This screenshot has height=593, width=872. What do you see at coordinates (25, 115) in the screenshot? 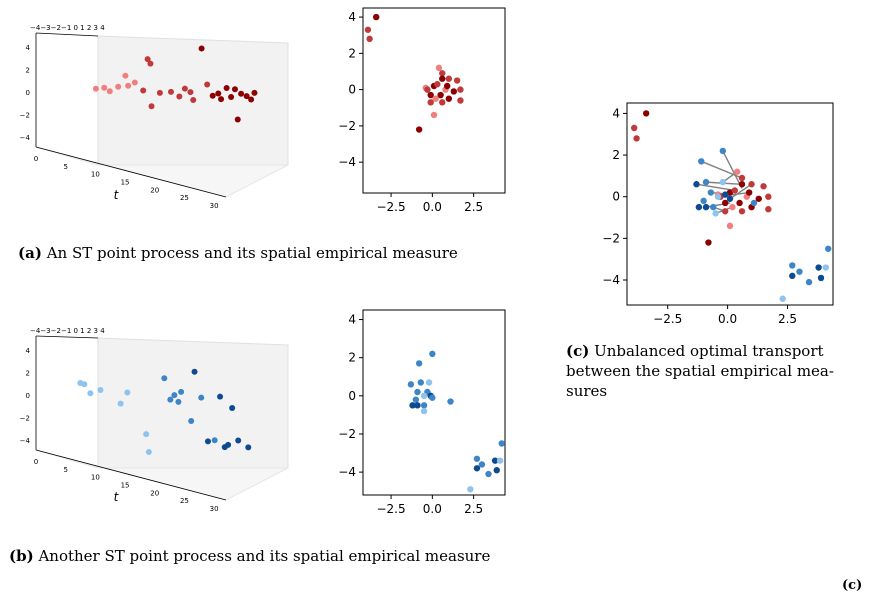
I see `a3d-z-tick-label: −2` at bounding box center [25, 115].